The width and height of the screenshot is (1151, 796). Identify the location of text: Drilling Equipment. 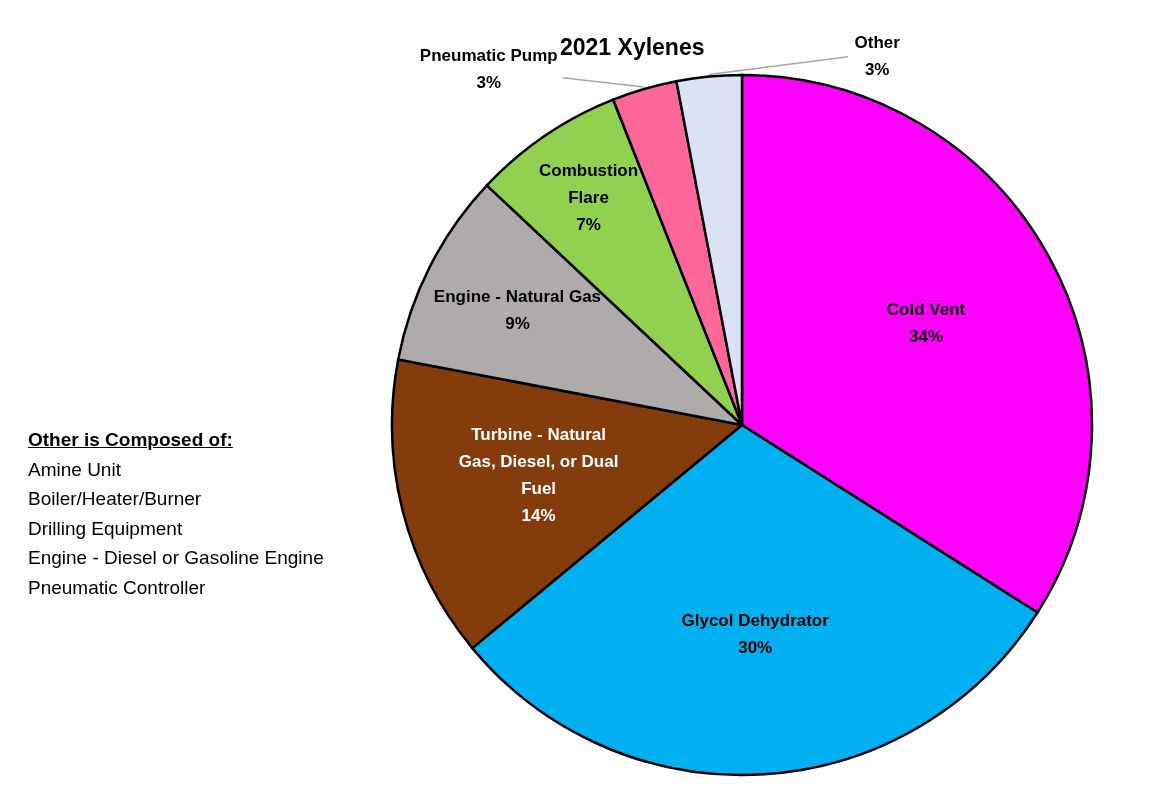
(106, 528).